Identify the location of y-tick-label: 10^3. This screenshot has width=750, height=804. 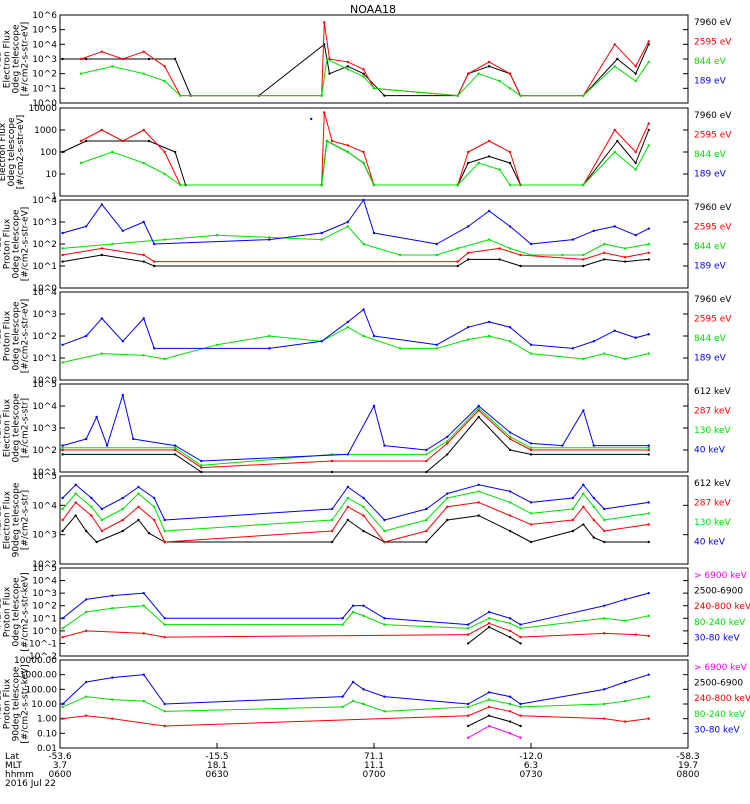
(44, 536).